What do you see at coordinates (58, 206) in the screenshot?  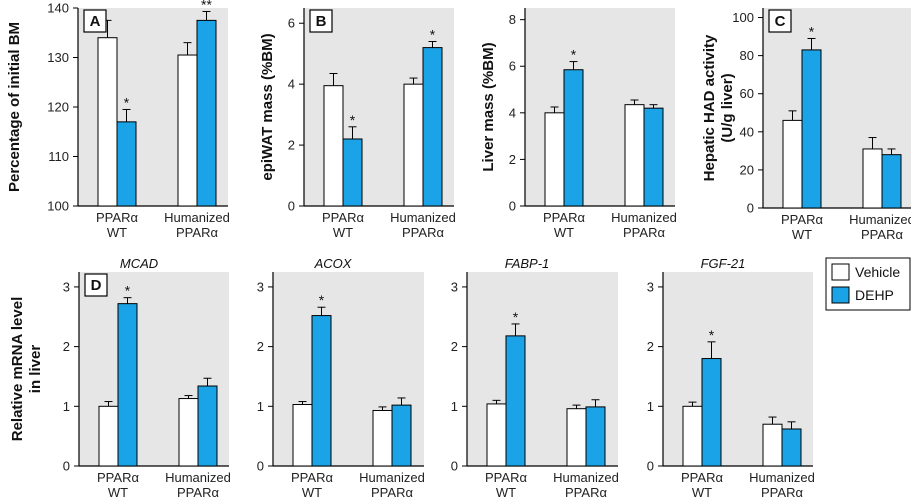 I see `y-tick-label: 100` at bounding box center [58, 206].